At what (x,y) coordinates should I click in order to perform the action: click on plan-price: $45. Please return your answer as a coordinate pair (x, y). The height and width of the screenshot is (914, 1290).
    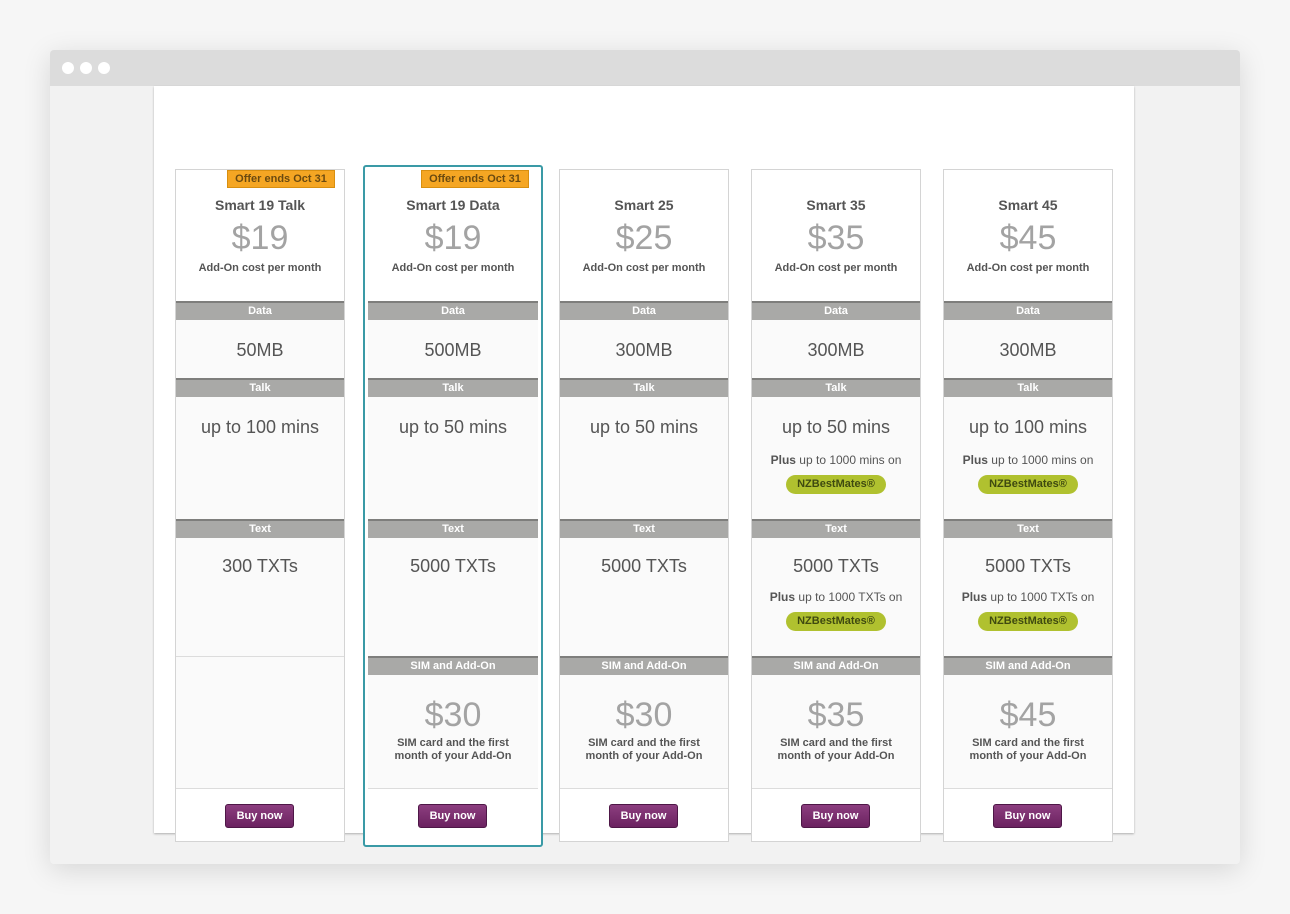
    Looking at the image, I should click on (1028, 238).